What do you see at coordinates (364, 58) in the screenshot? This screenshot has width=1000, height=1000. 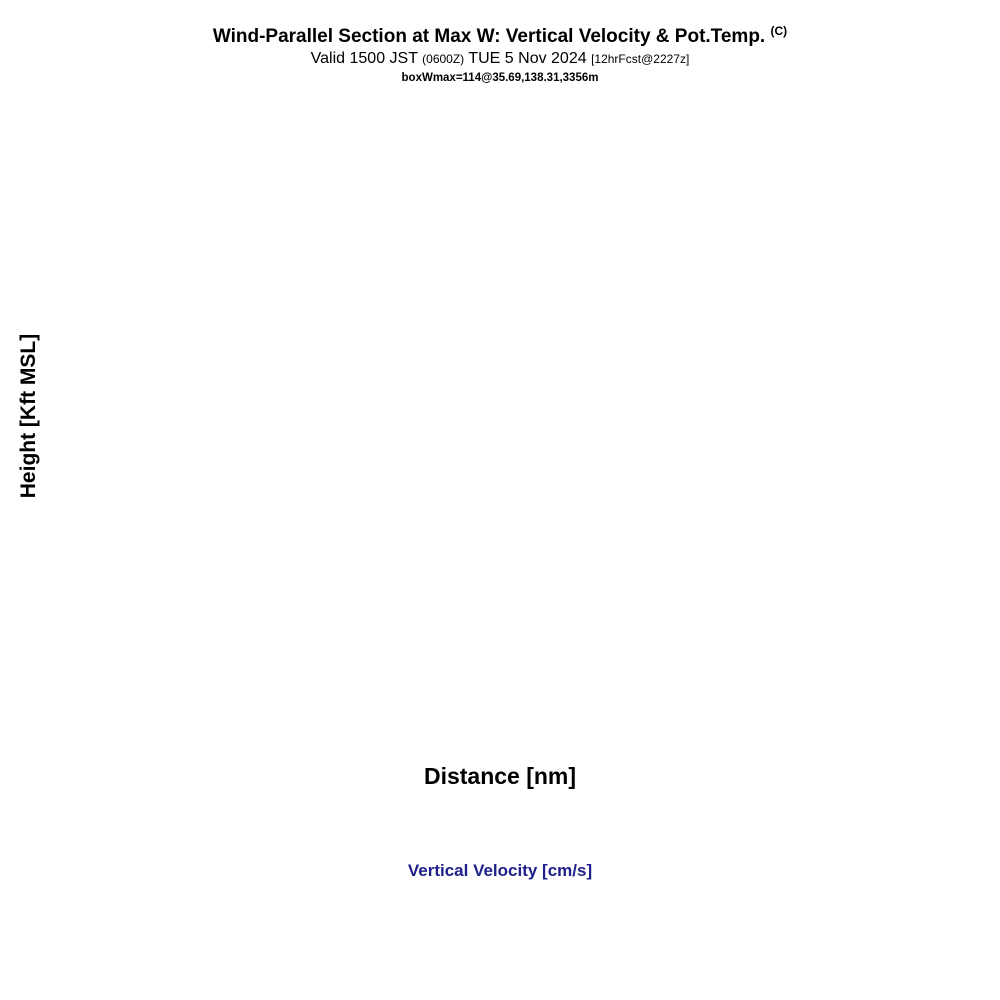 I see `subtitle-valid-time: Valid 1500 JST` at bounding box center [364, 58].